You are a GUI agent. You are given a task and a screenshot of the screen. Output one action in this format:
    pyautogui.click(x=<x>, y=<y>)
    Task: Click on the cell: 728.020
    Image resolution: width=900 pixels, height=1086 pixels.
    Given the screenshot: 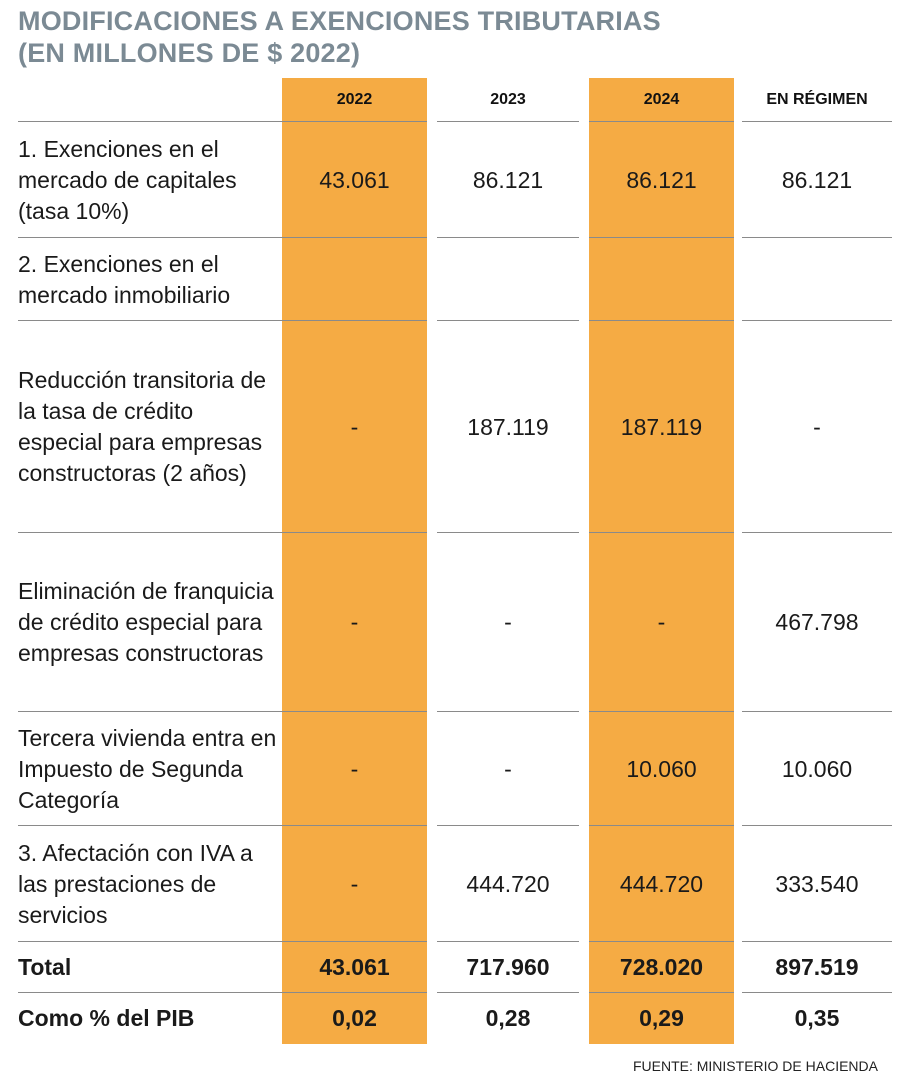 What is the action you would take?
    pyautogui.click(x=661, y=967)
    